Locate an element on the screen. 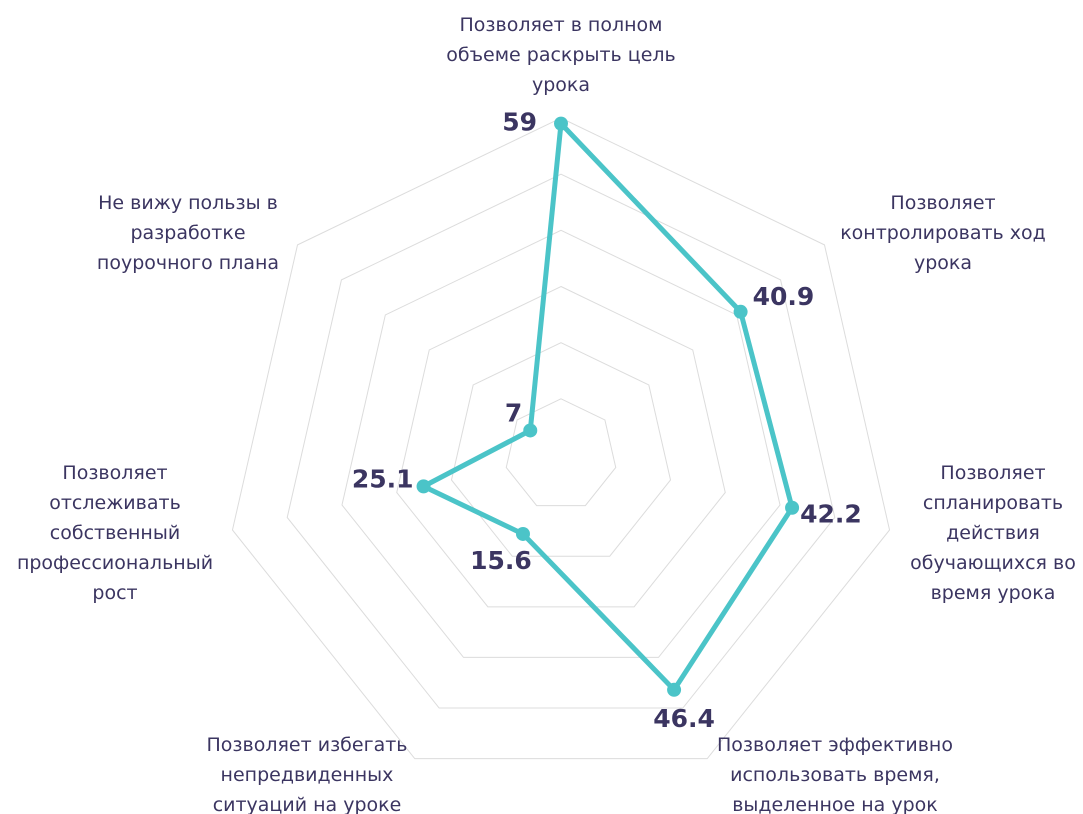  value-label: 7 is located at coordinates (513, 412).